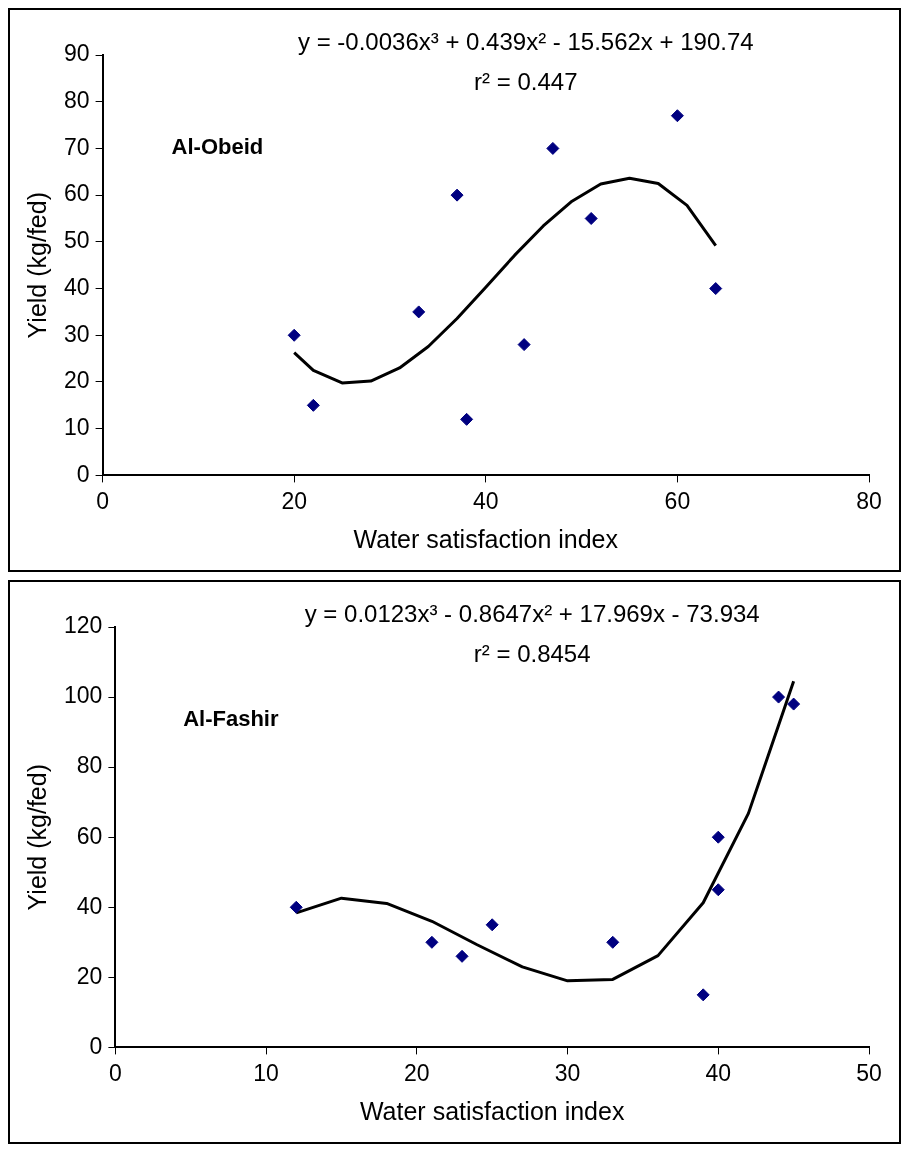 This screenshot has height=1172, width=909. What do you see at coordinates (266, 1072) in the screenshot?
I see `x-tick-label: 10` at bounding box center [266, 1072].